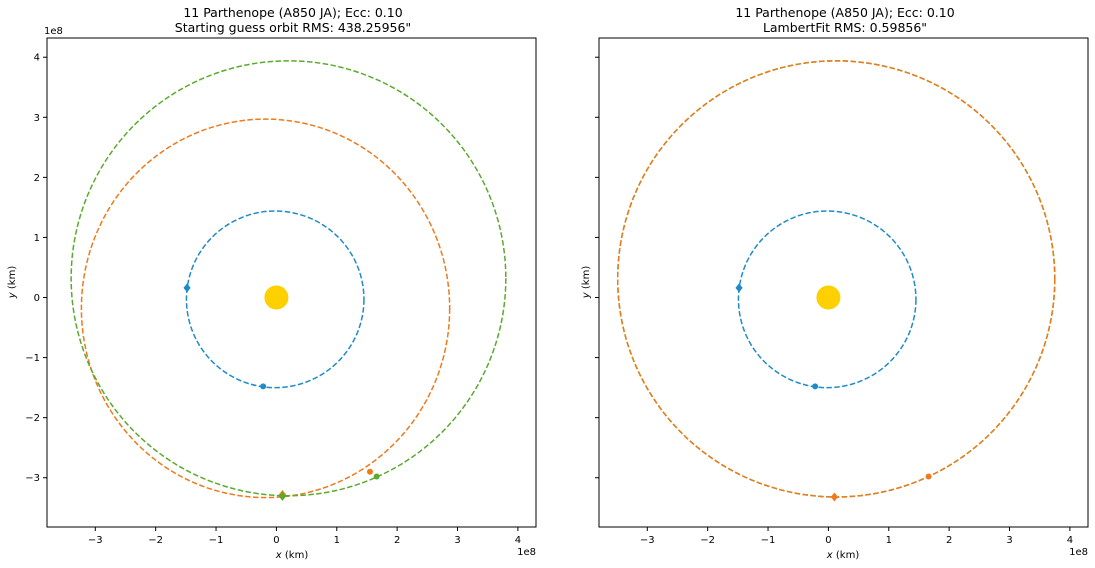  I want to click on left-y-axis-label: y (km), so click(12, 283).